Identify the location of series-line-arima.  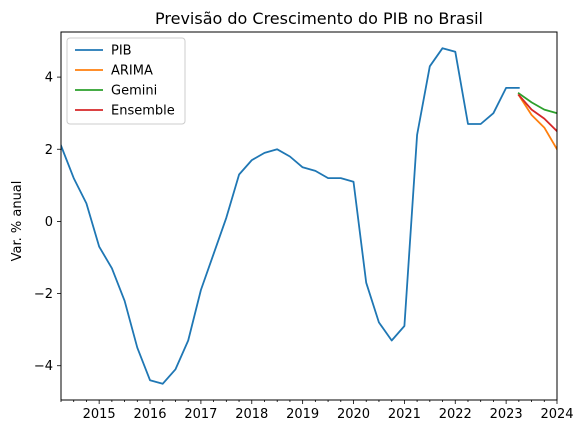
(537, 122).